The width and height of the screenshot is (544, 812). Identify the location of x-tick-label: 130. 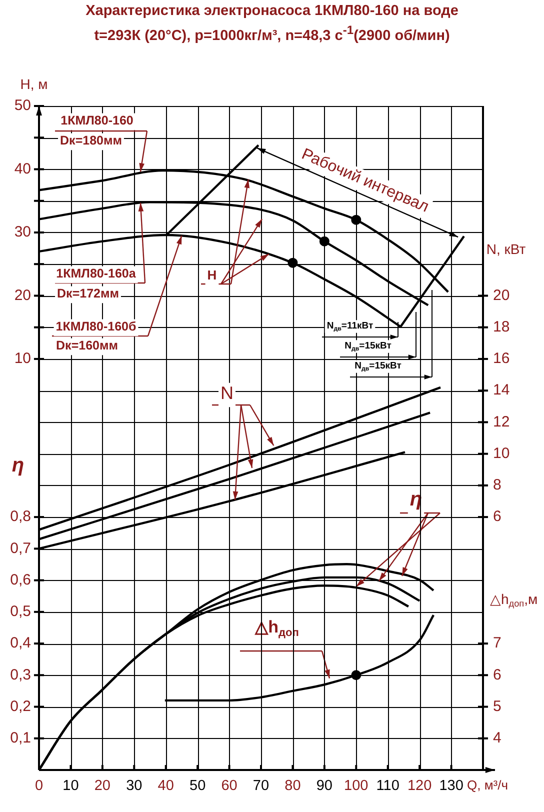
(451, 786).